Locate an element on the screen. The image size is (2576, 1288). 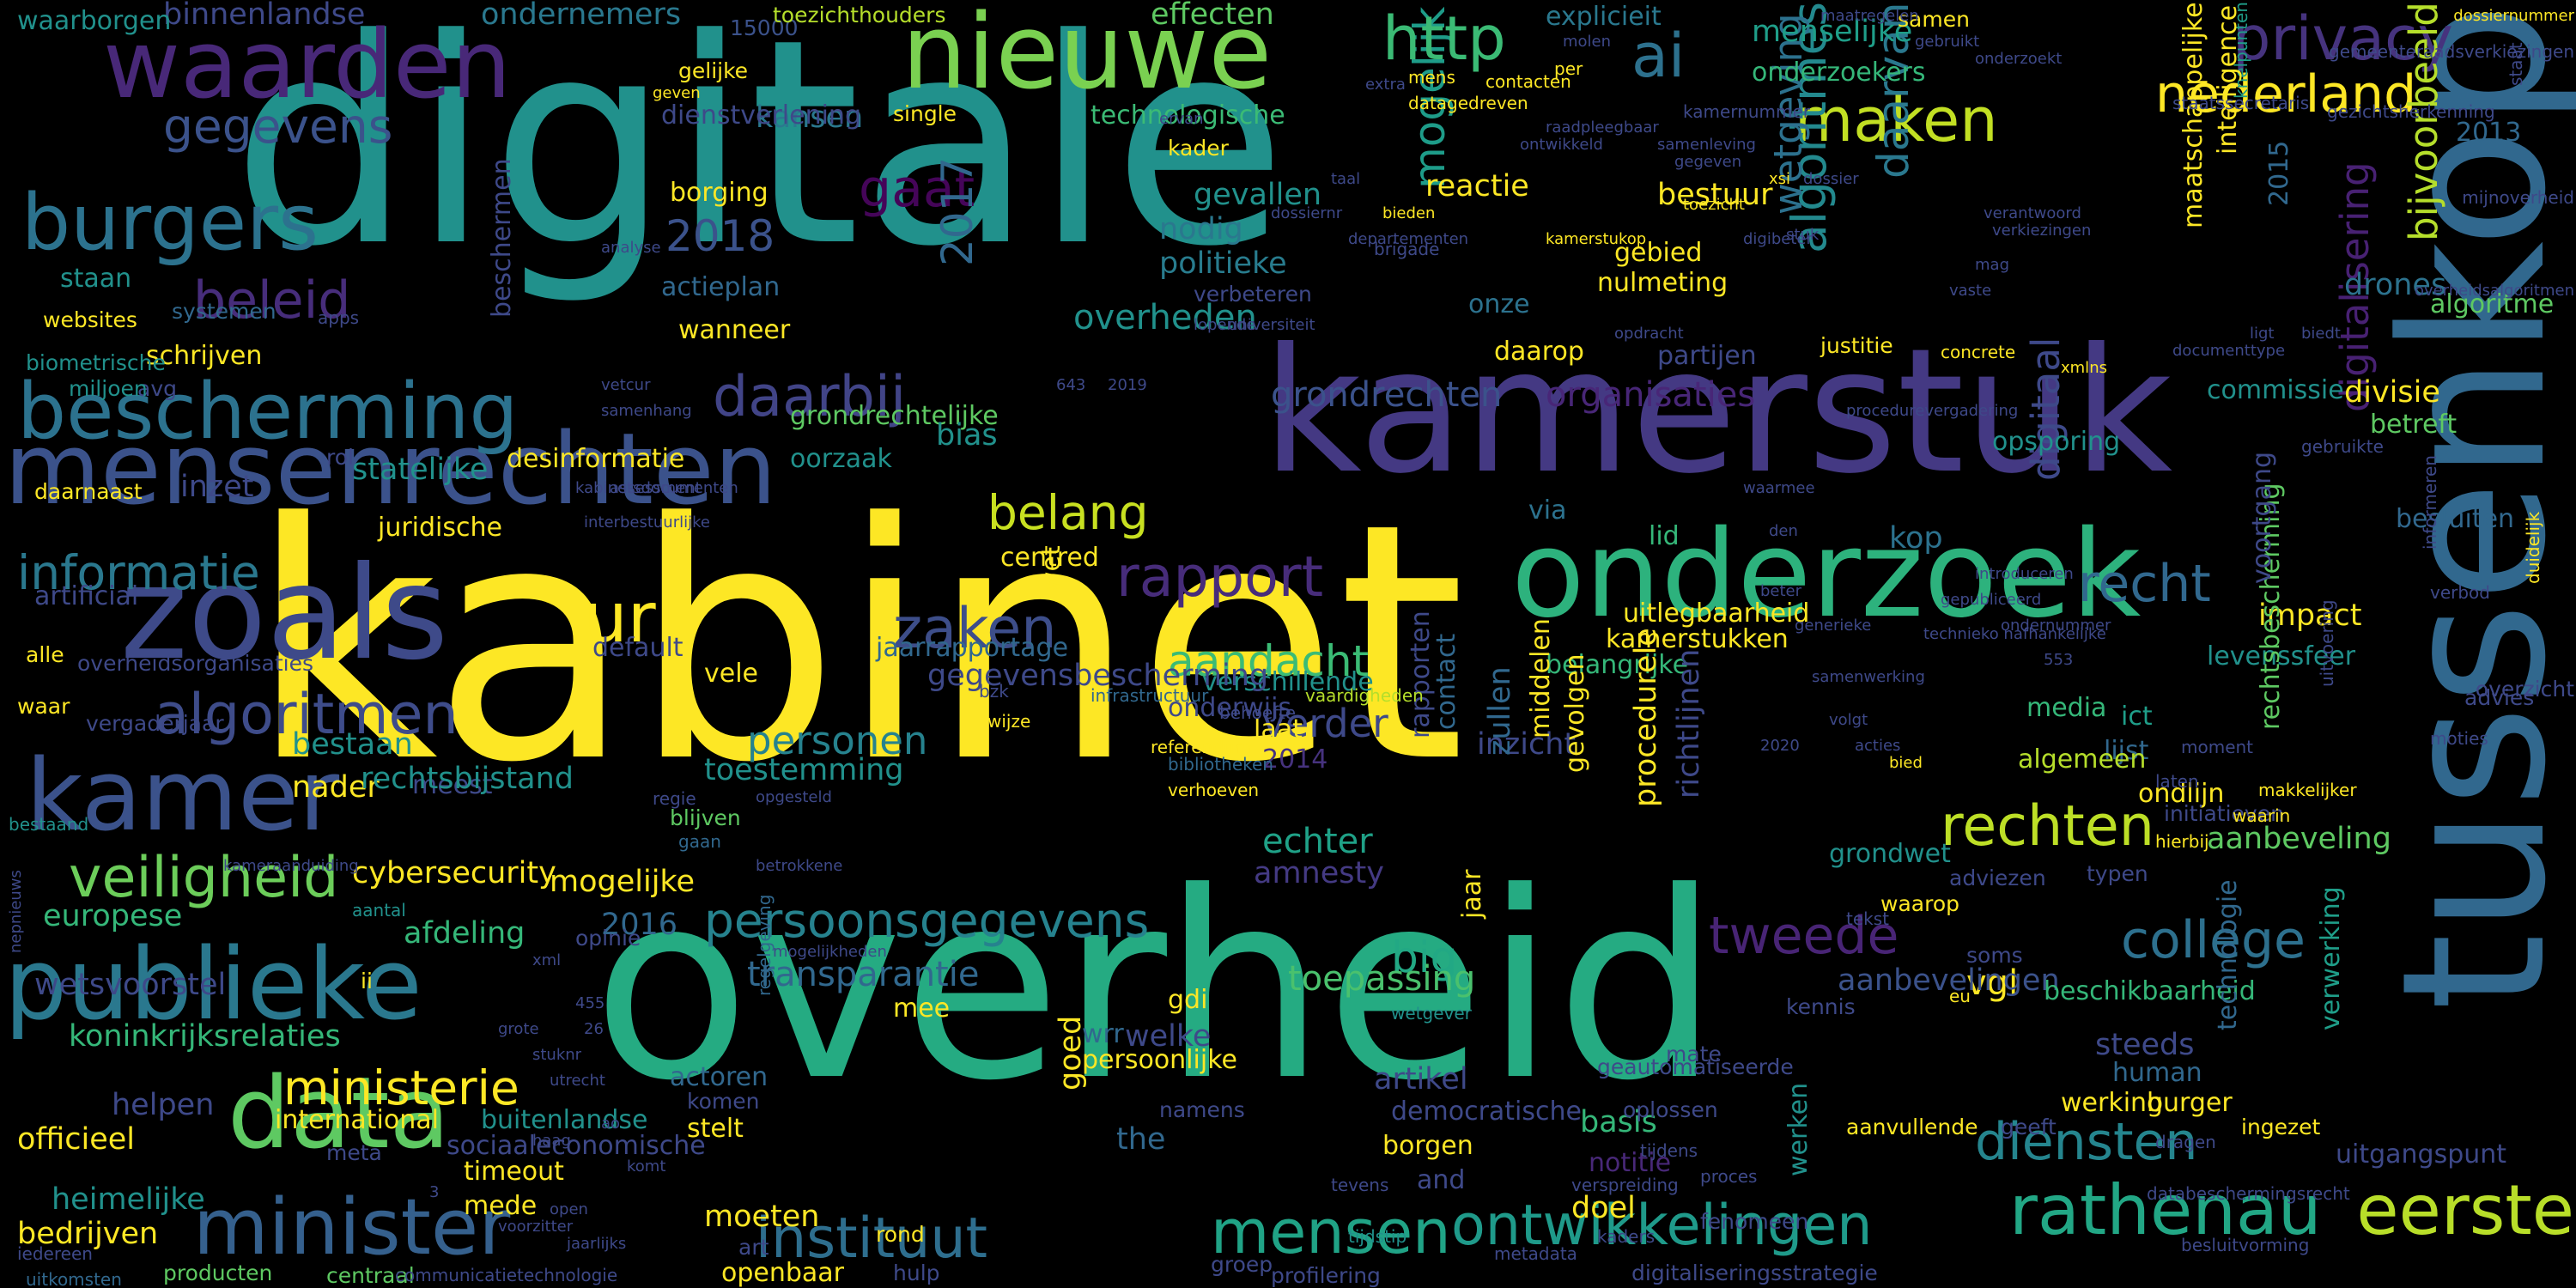
cloud-word: rond is located at coordinates (900, 1235).